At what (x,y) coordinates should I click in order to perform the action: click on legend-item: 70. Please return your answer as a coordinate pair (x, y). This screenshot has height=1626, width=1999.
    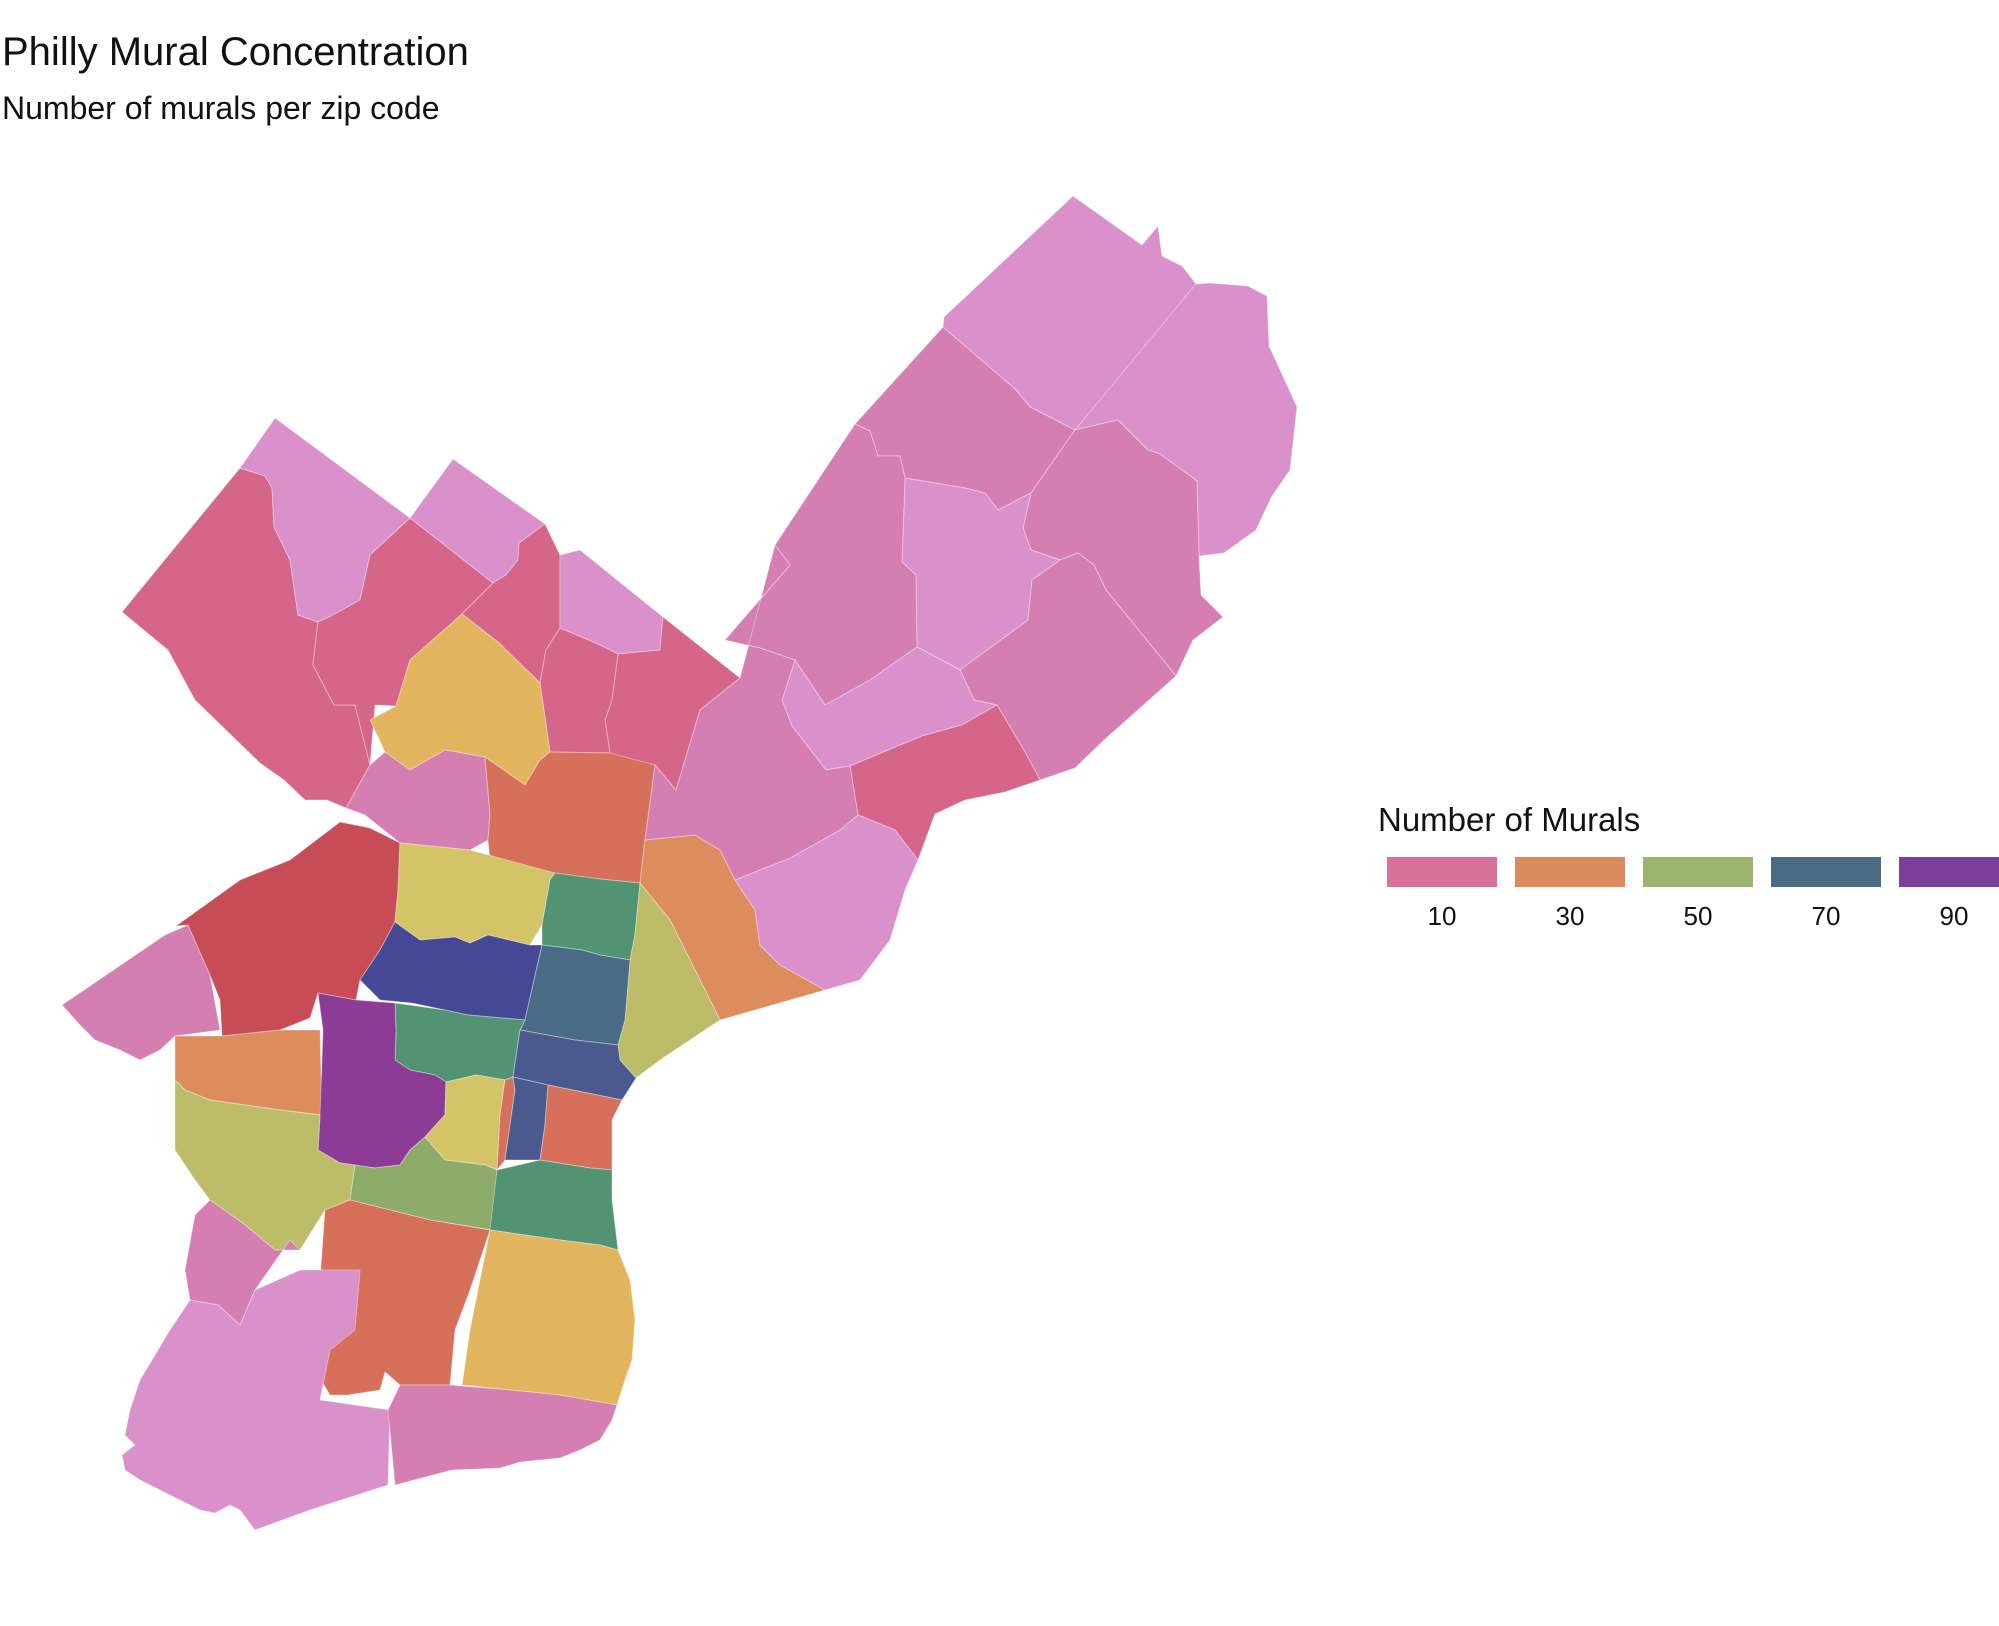
    Looking at the image, I should click on (1826, 894).